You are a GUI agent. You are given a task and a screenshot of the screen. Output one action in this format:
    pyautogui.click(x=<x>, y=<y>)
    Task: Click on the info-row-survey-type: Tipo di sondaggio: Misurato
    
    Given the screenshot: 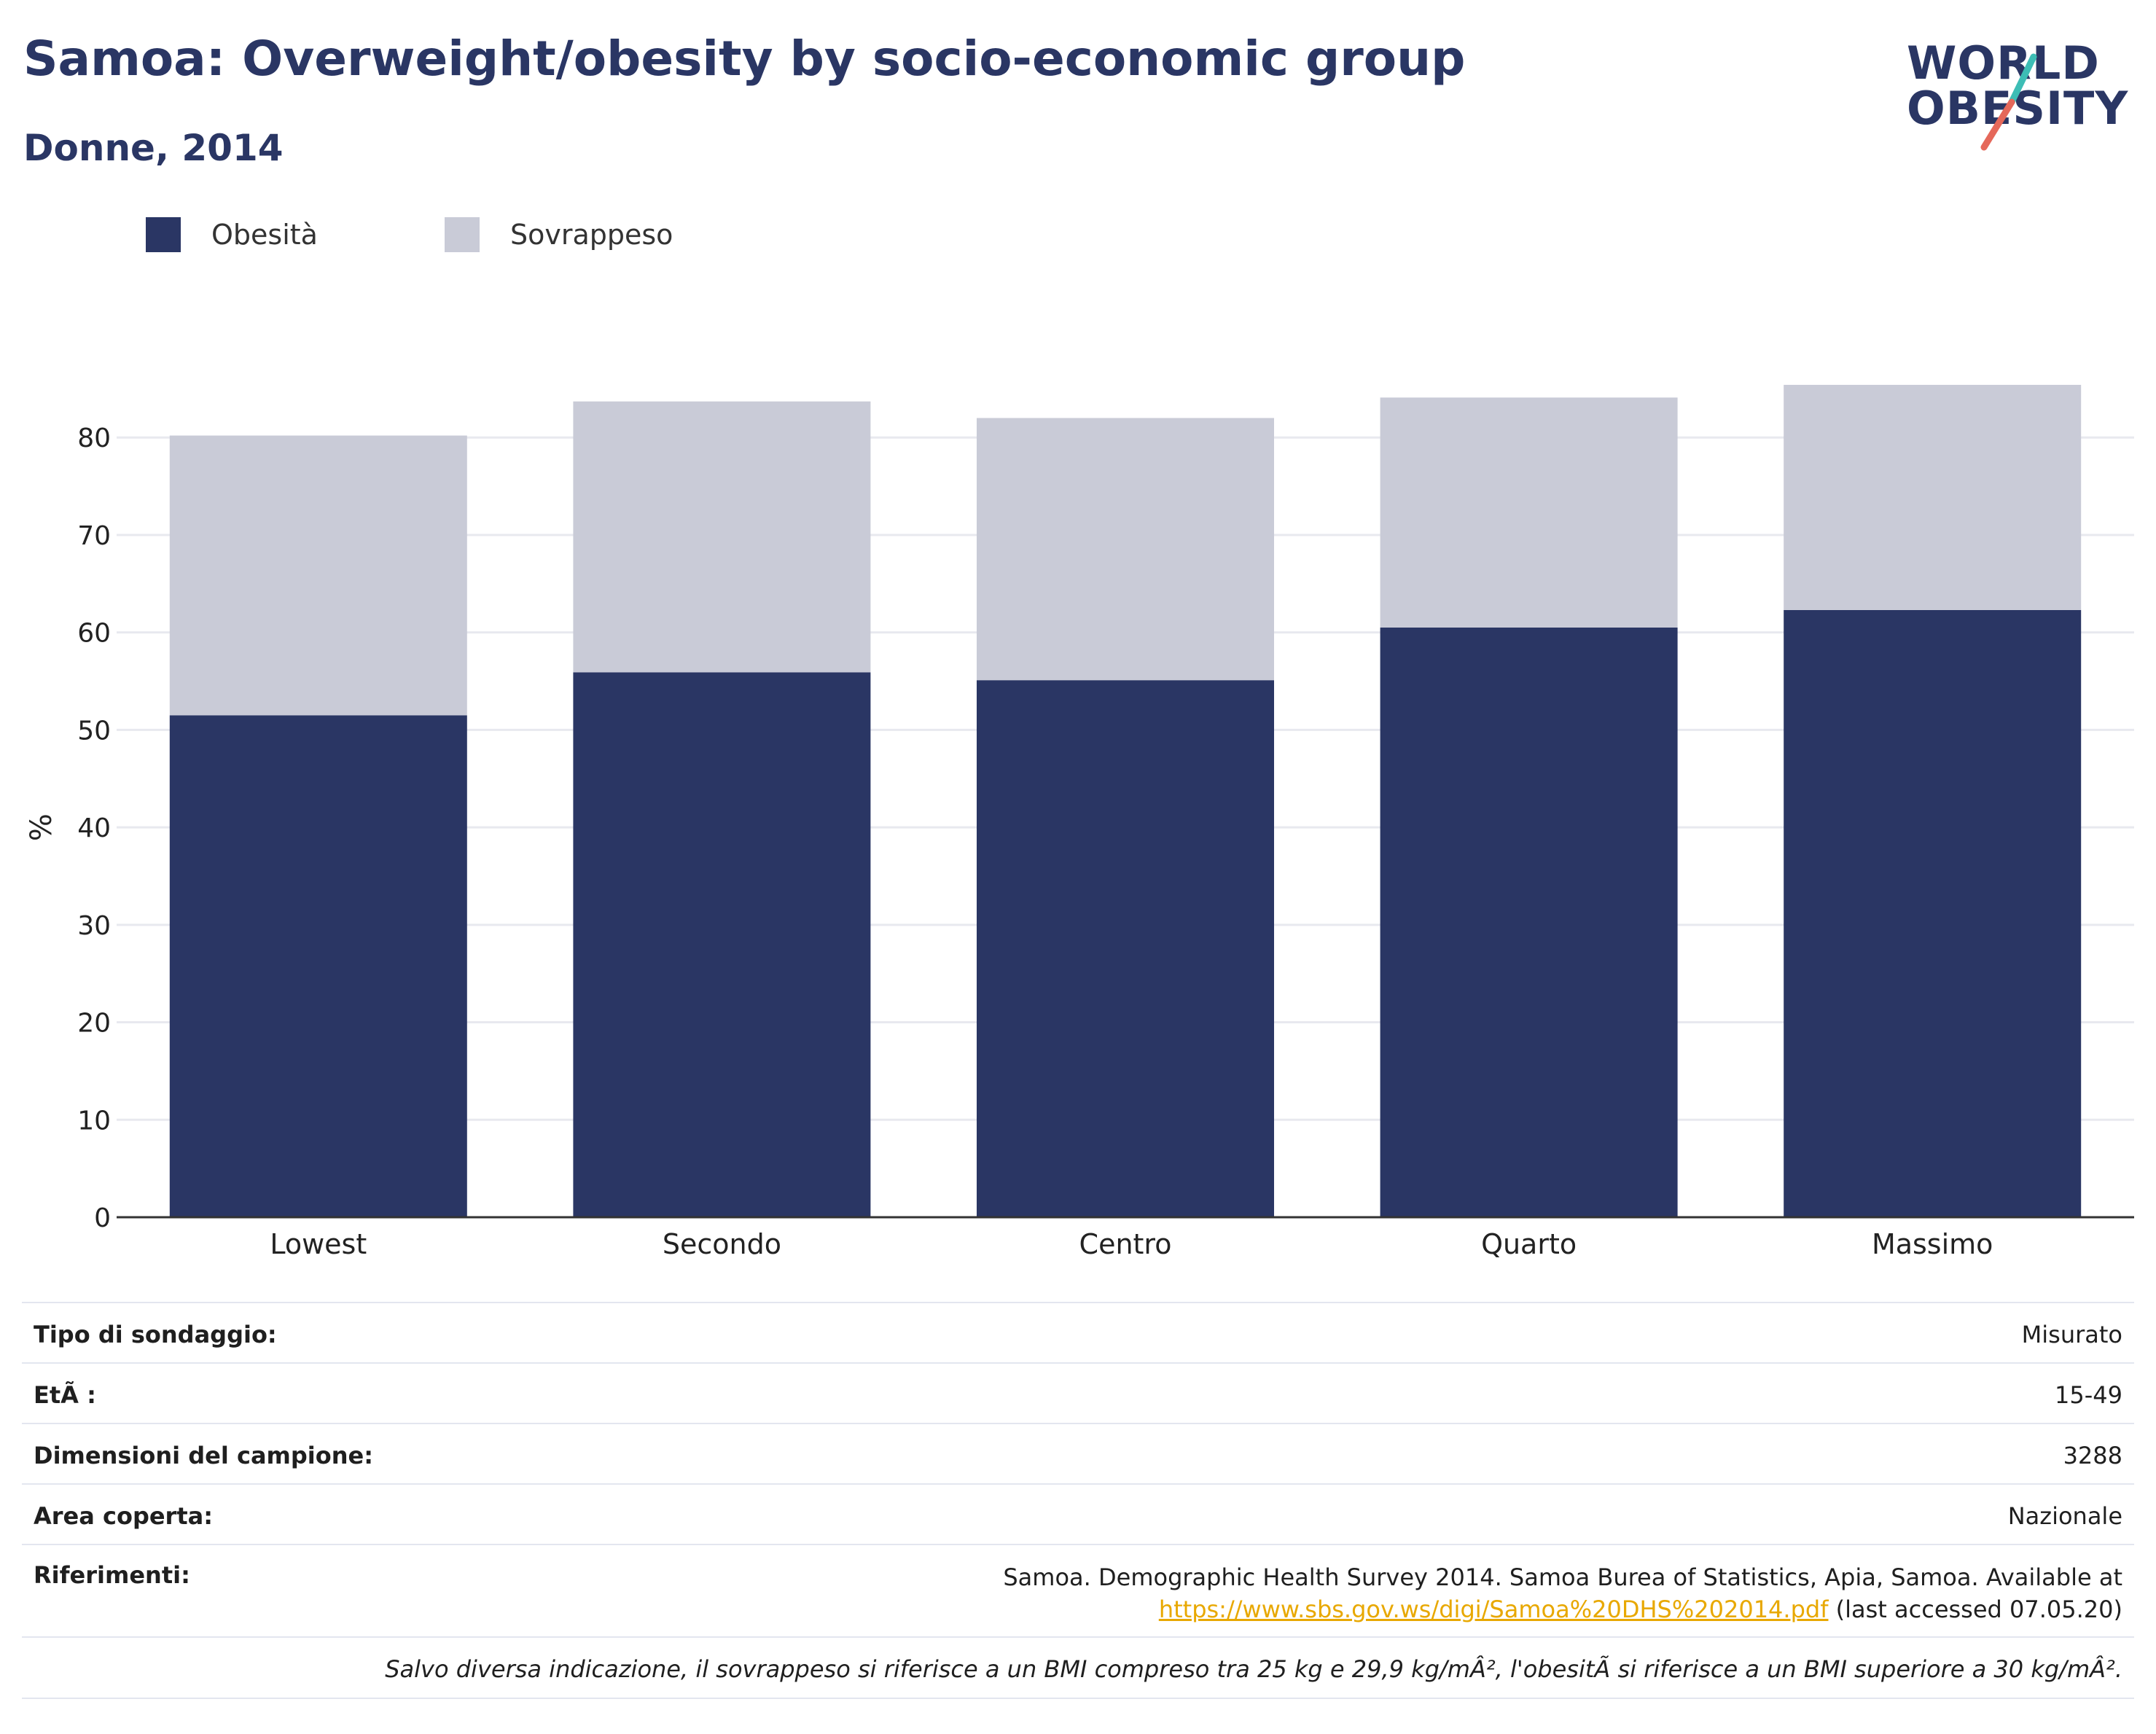 What is the action you would take?
    pyautogui.click(x=1078, y=1332)
    